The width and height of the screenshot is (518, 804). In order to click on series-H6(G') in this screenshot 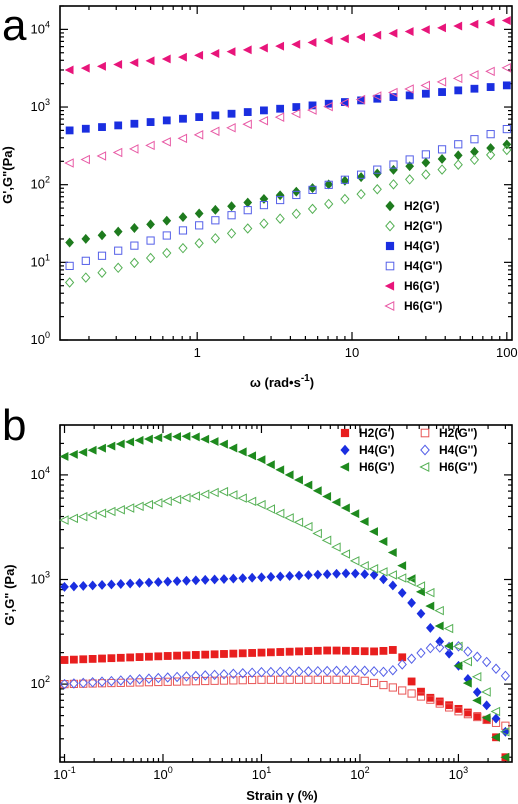, I will do `click(287, 45)`.